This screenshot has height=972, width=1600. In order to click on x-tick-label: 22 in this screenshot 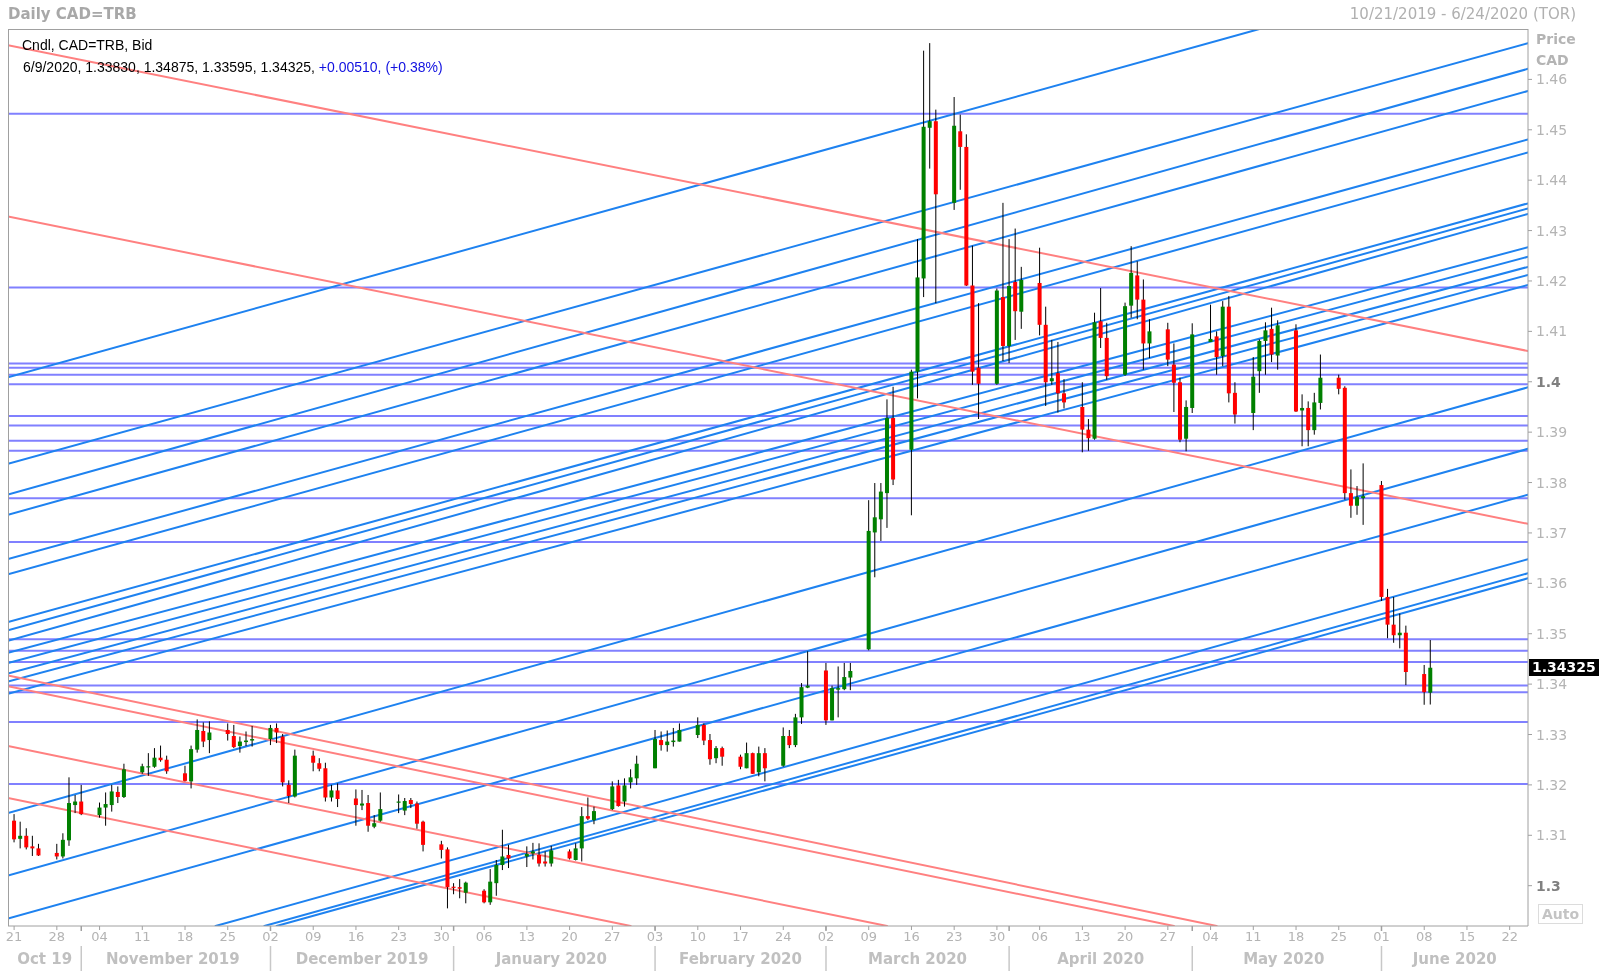, I will do `click(1509, 937)`.